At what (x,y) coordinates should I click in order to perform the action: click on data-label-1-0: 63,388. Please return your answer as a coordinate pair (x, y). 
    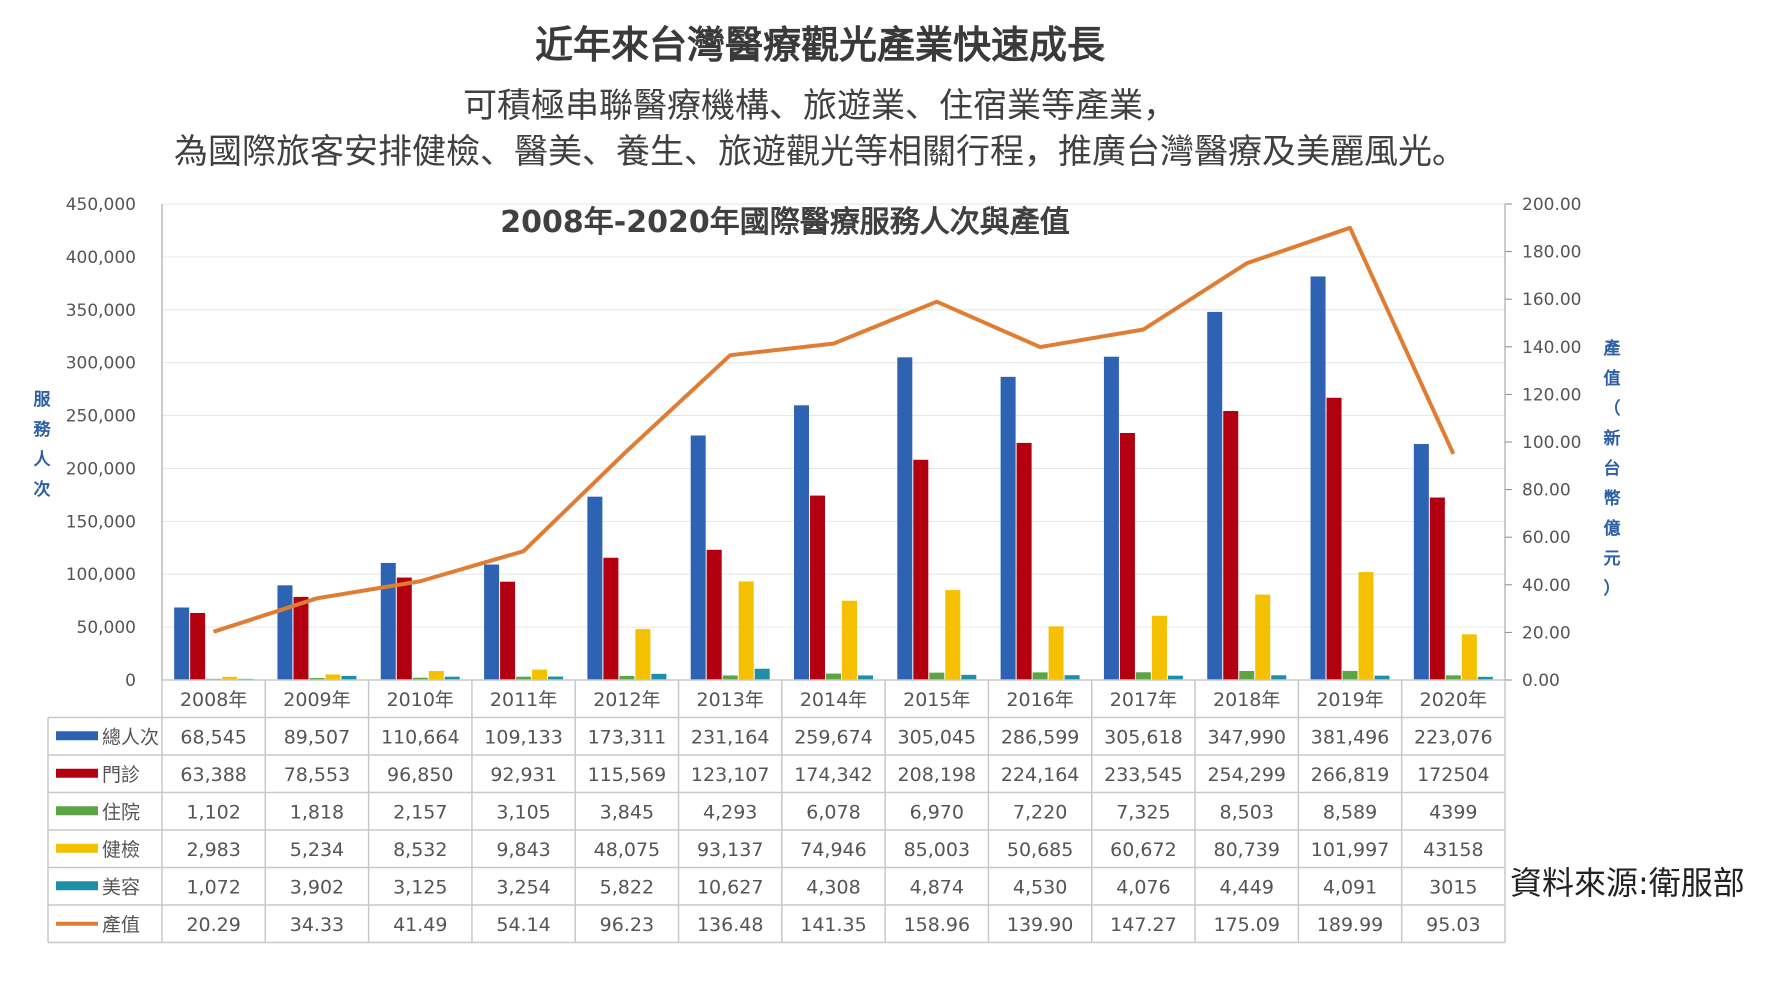
    Looking at the image, I should click on (213, 775).